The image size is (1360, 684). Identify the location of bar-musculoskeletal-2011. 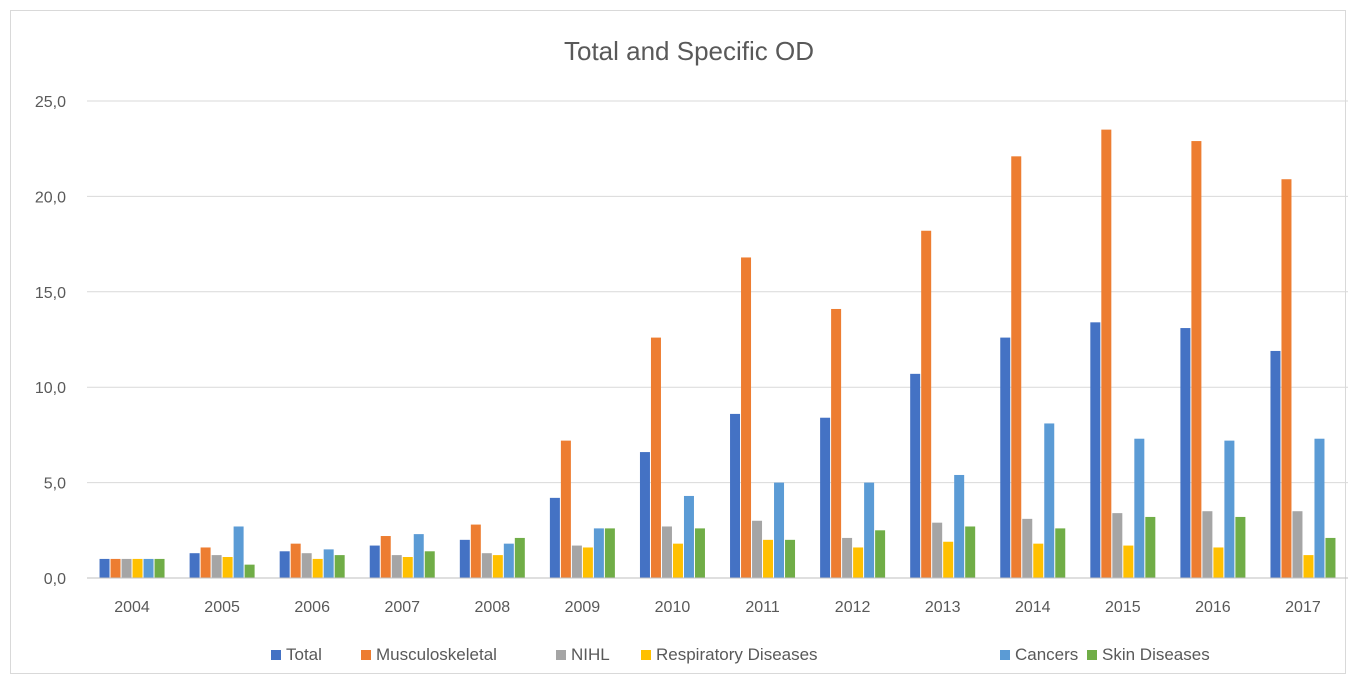
(746, 417).